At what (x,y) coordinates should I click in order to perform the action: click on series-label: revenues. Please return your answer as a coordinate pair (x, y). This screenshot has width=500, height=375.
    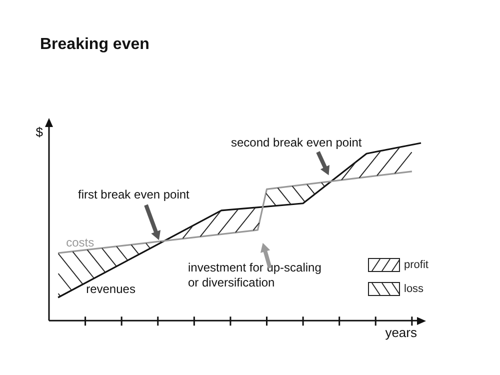
    Looking at the image, I should click on (111, 289).